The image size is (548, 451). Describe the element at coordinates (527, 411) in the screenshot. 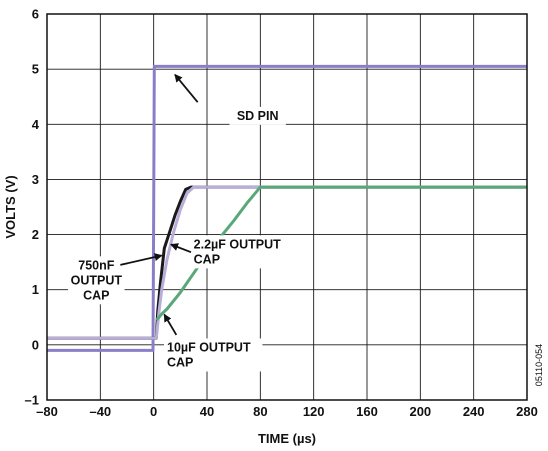

I see `x-tick-label: 280` at that location.